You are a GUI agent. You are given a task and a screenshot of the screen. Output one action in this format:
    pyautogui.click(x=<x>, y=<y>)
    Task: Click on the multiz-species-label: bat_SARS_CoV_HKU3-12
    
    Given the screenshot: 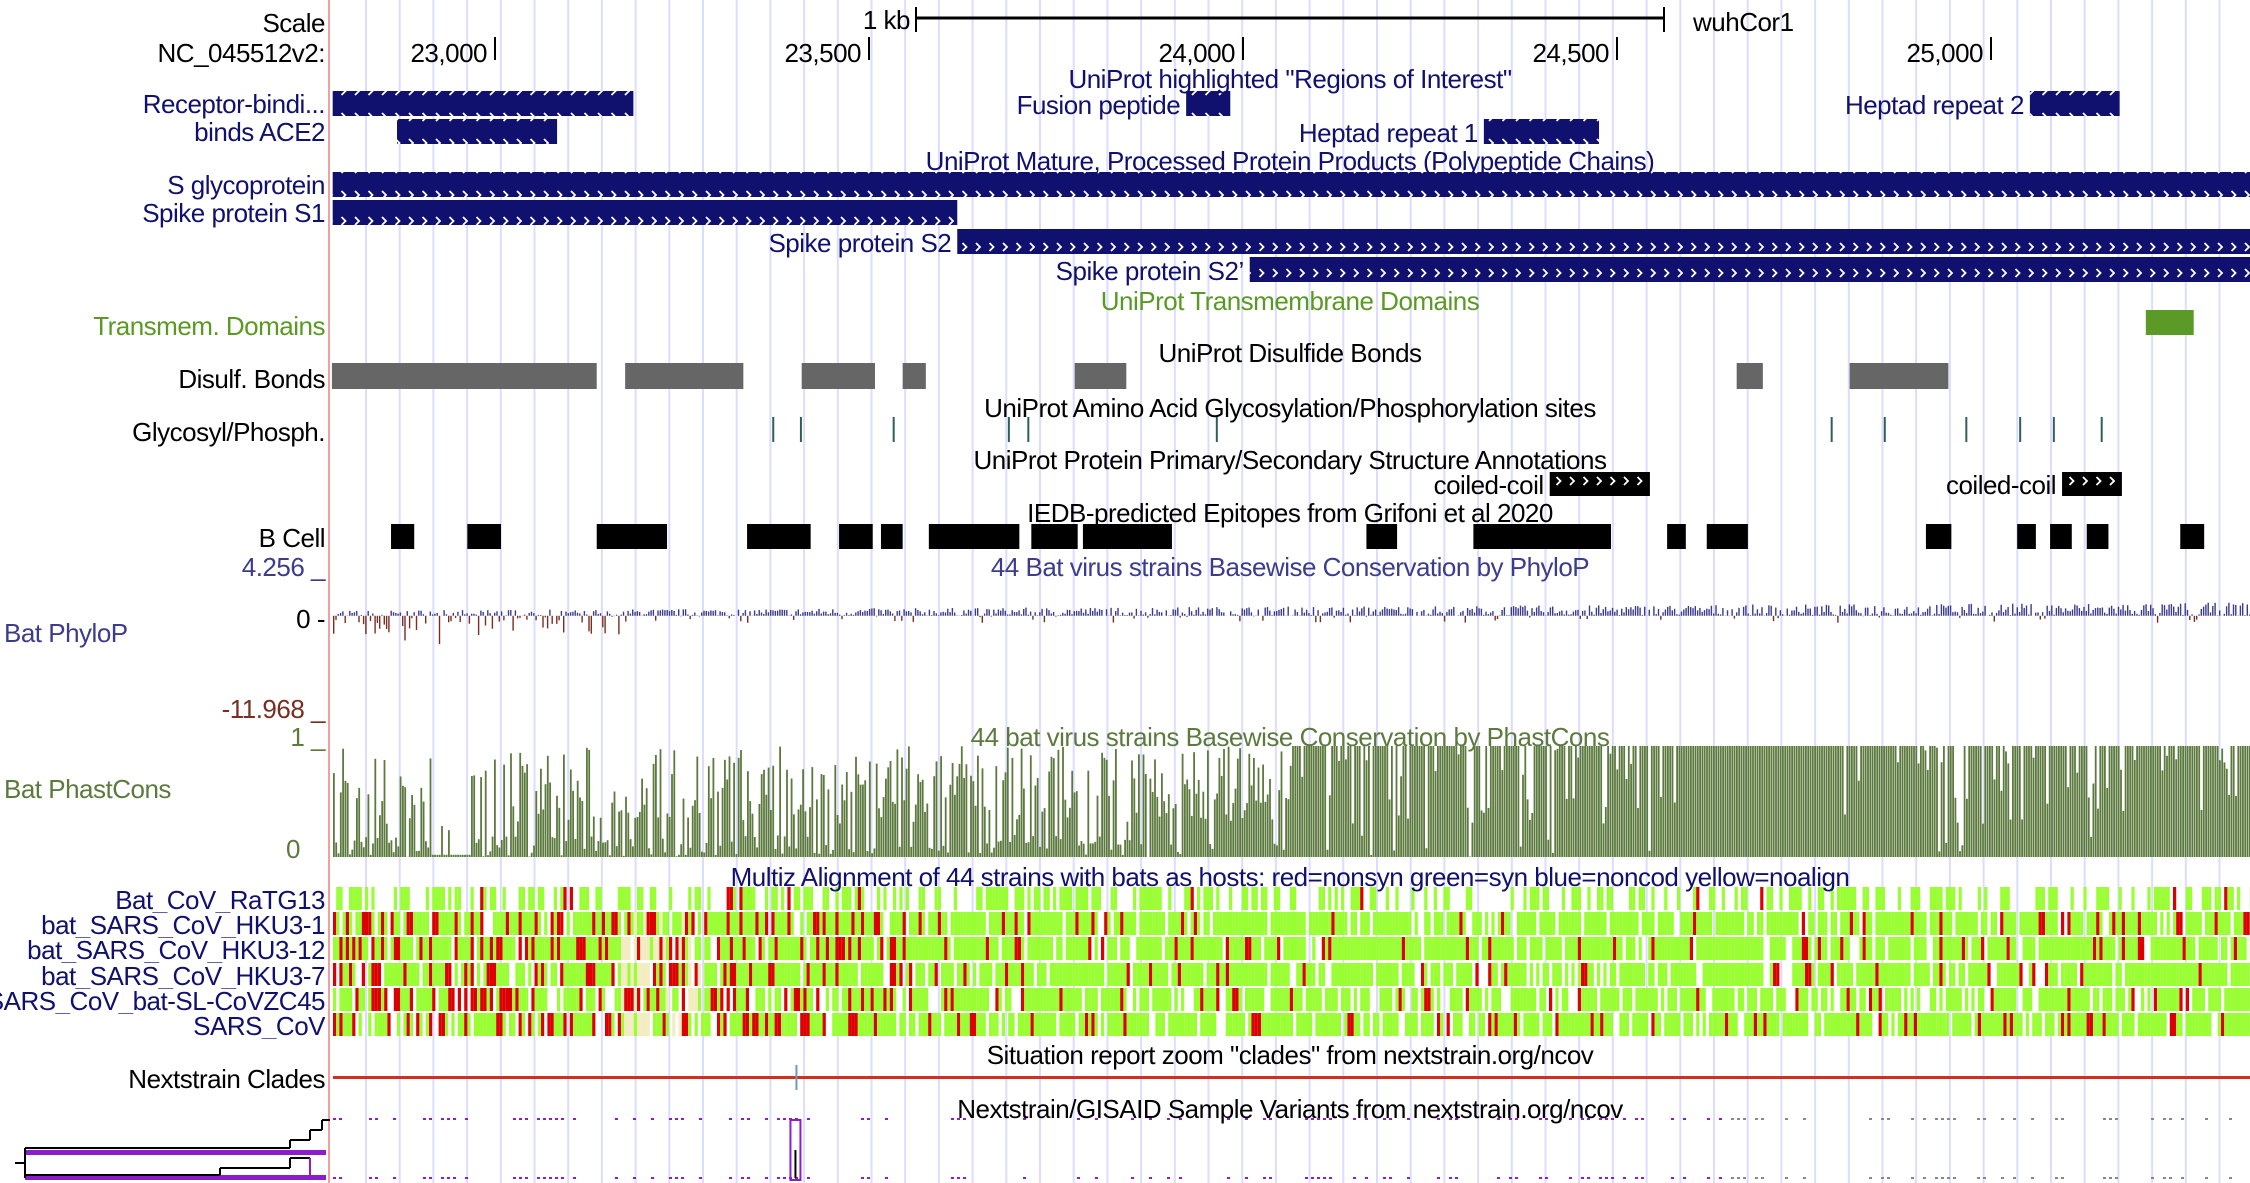 What is the action you would take?
    pyautogui.click(x=176, y=950)
    